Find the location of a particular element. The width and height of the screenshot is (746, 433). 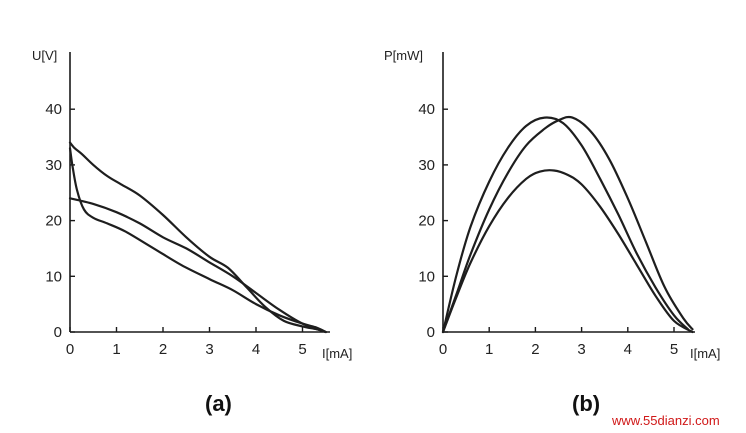

y-axis-label: P[mW] is located at coordinates (403, 55).